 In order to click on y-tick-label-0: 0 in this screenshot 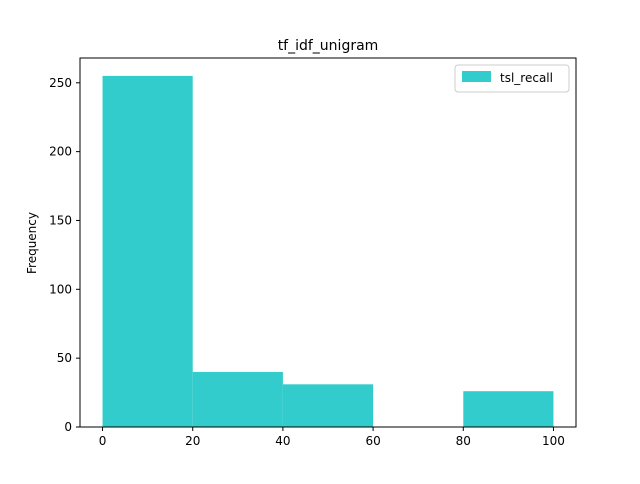, I will do `click(68, 427)`.